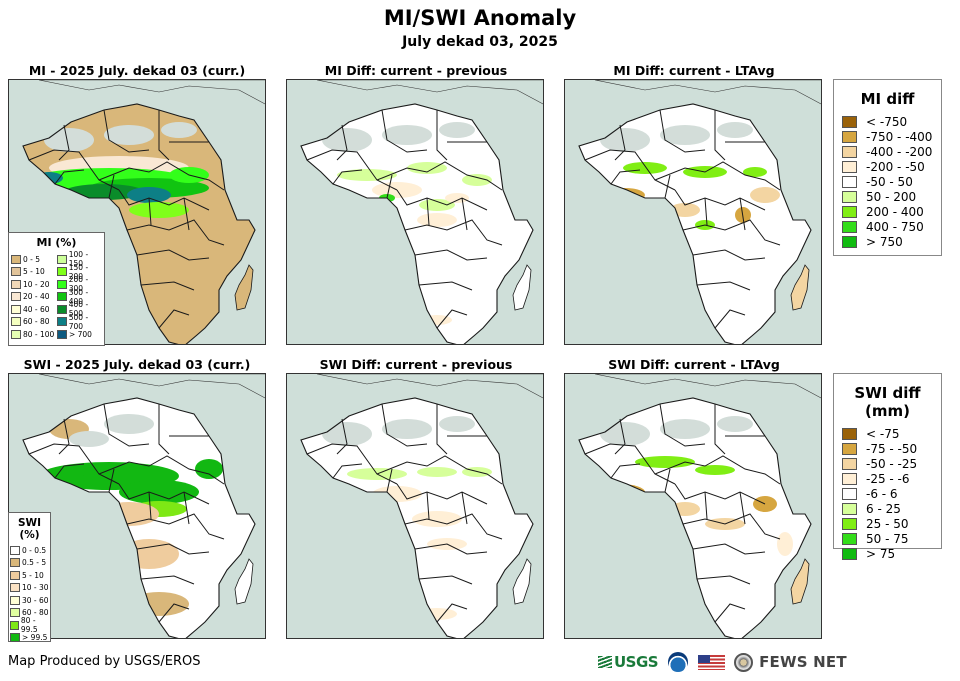 Image resolution: width=960 pixels, height=681 pixels. Describe the element at coordinates (881, 553) in the screenshot. I see `legend-label: > 75` at that location.